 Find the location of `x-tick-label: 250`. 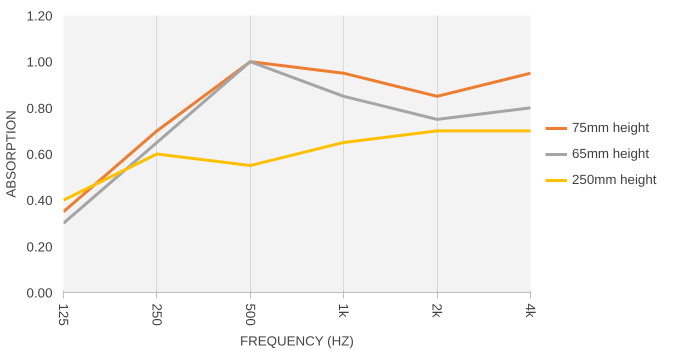

x-tick-label: 250 is located at coordinates (156, 315).